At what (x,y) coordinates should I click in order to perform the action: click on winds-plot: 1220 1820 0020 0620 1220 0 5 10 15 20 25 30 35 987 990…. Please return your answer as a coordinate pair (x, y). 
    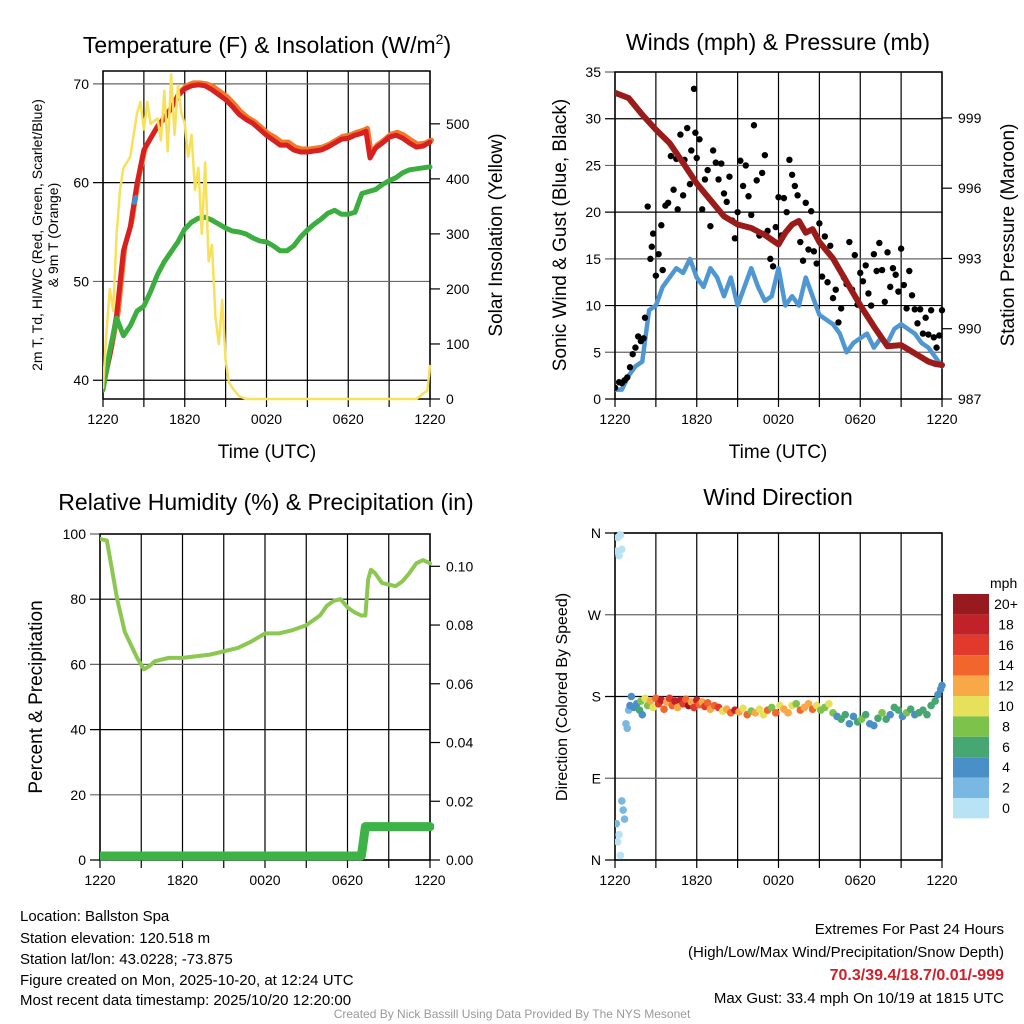
    Looking at the image, I should click on (783, 245).